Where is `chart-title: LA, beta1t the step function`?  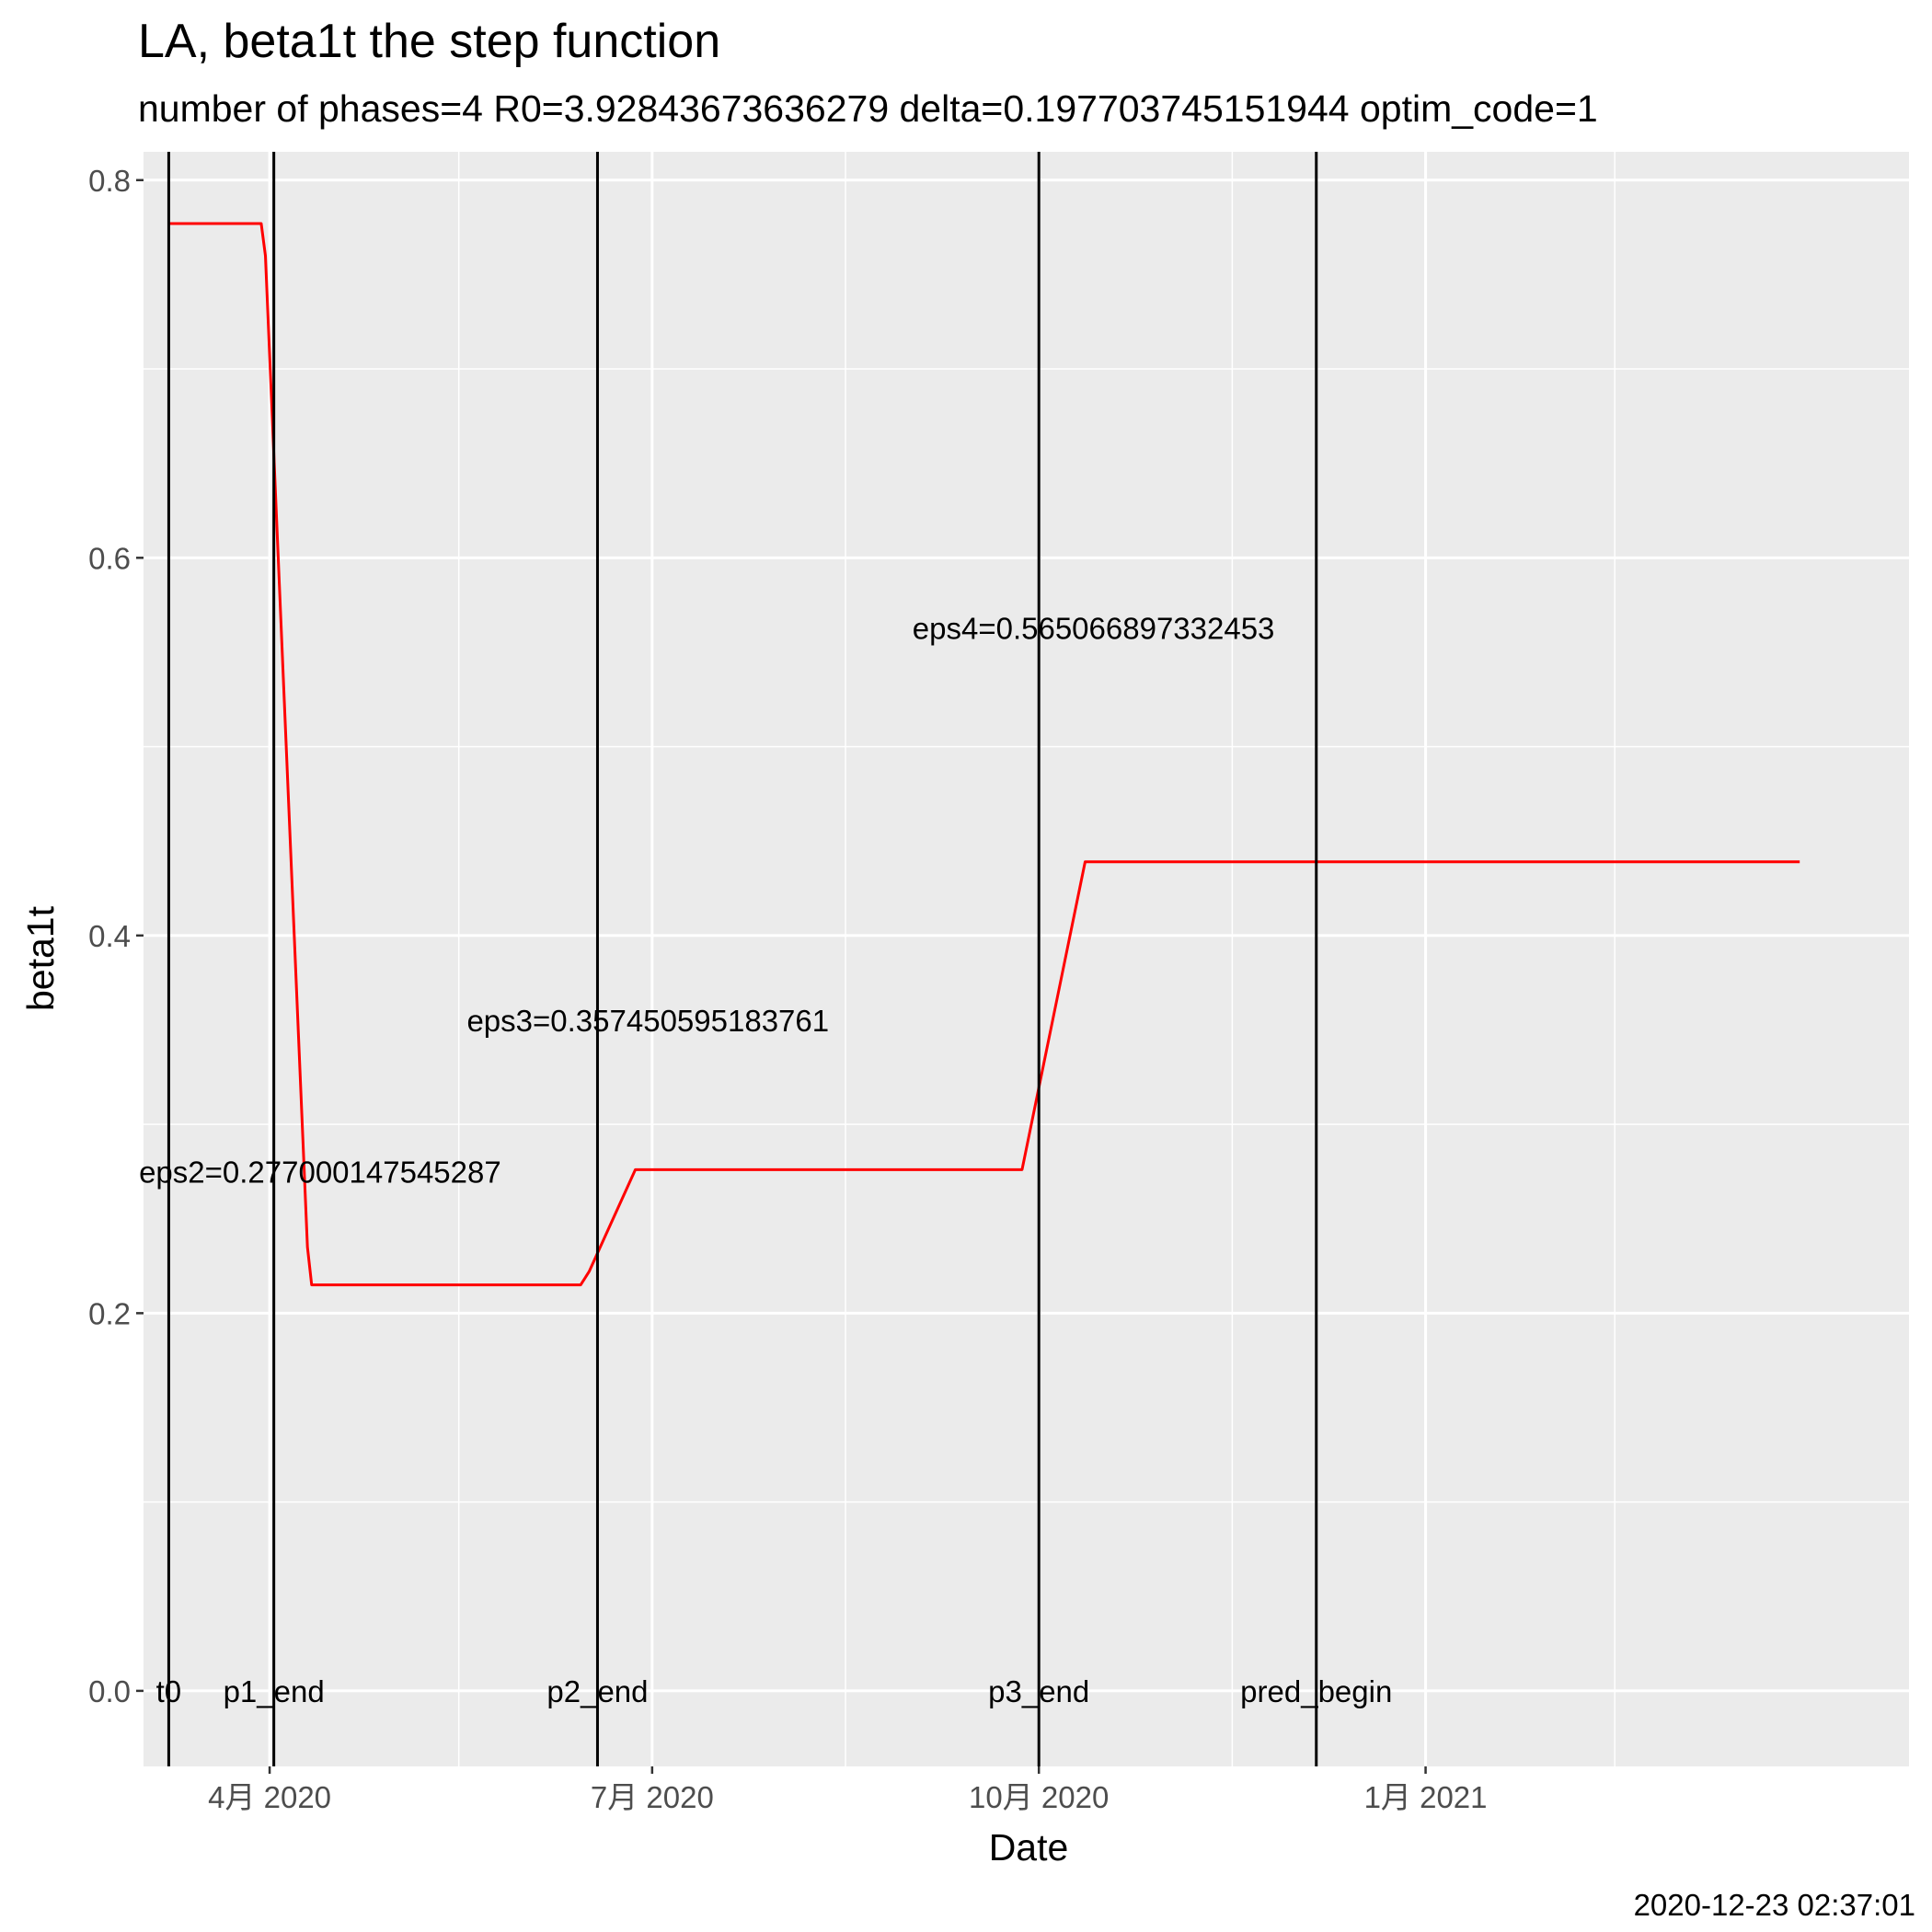 chart-title: LA, beta1t the step function is located at coordinates (429, 41).